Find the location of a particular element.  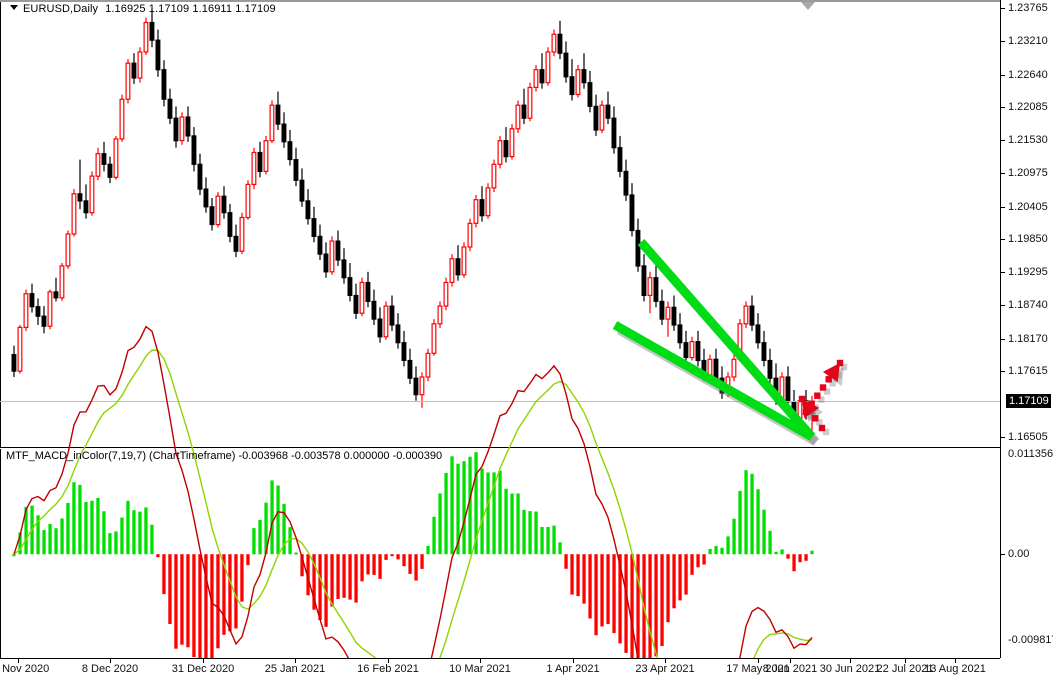

pane-separator-top is located at coordinates (500, 447).